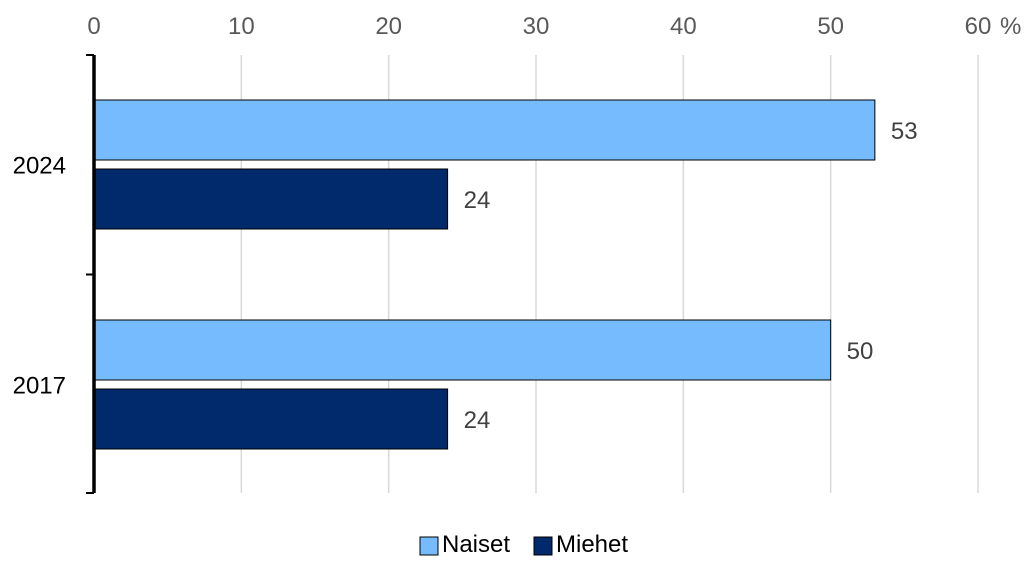 The width and height of the screenshot is (1032, 581). What do you see at coordinates (91, 274) in the screenshot?
I see `y-axis-line` at bounding box center [91, 274].